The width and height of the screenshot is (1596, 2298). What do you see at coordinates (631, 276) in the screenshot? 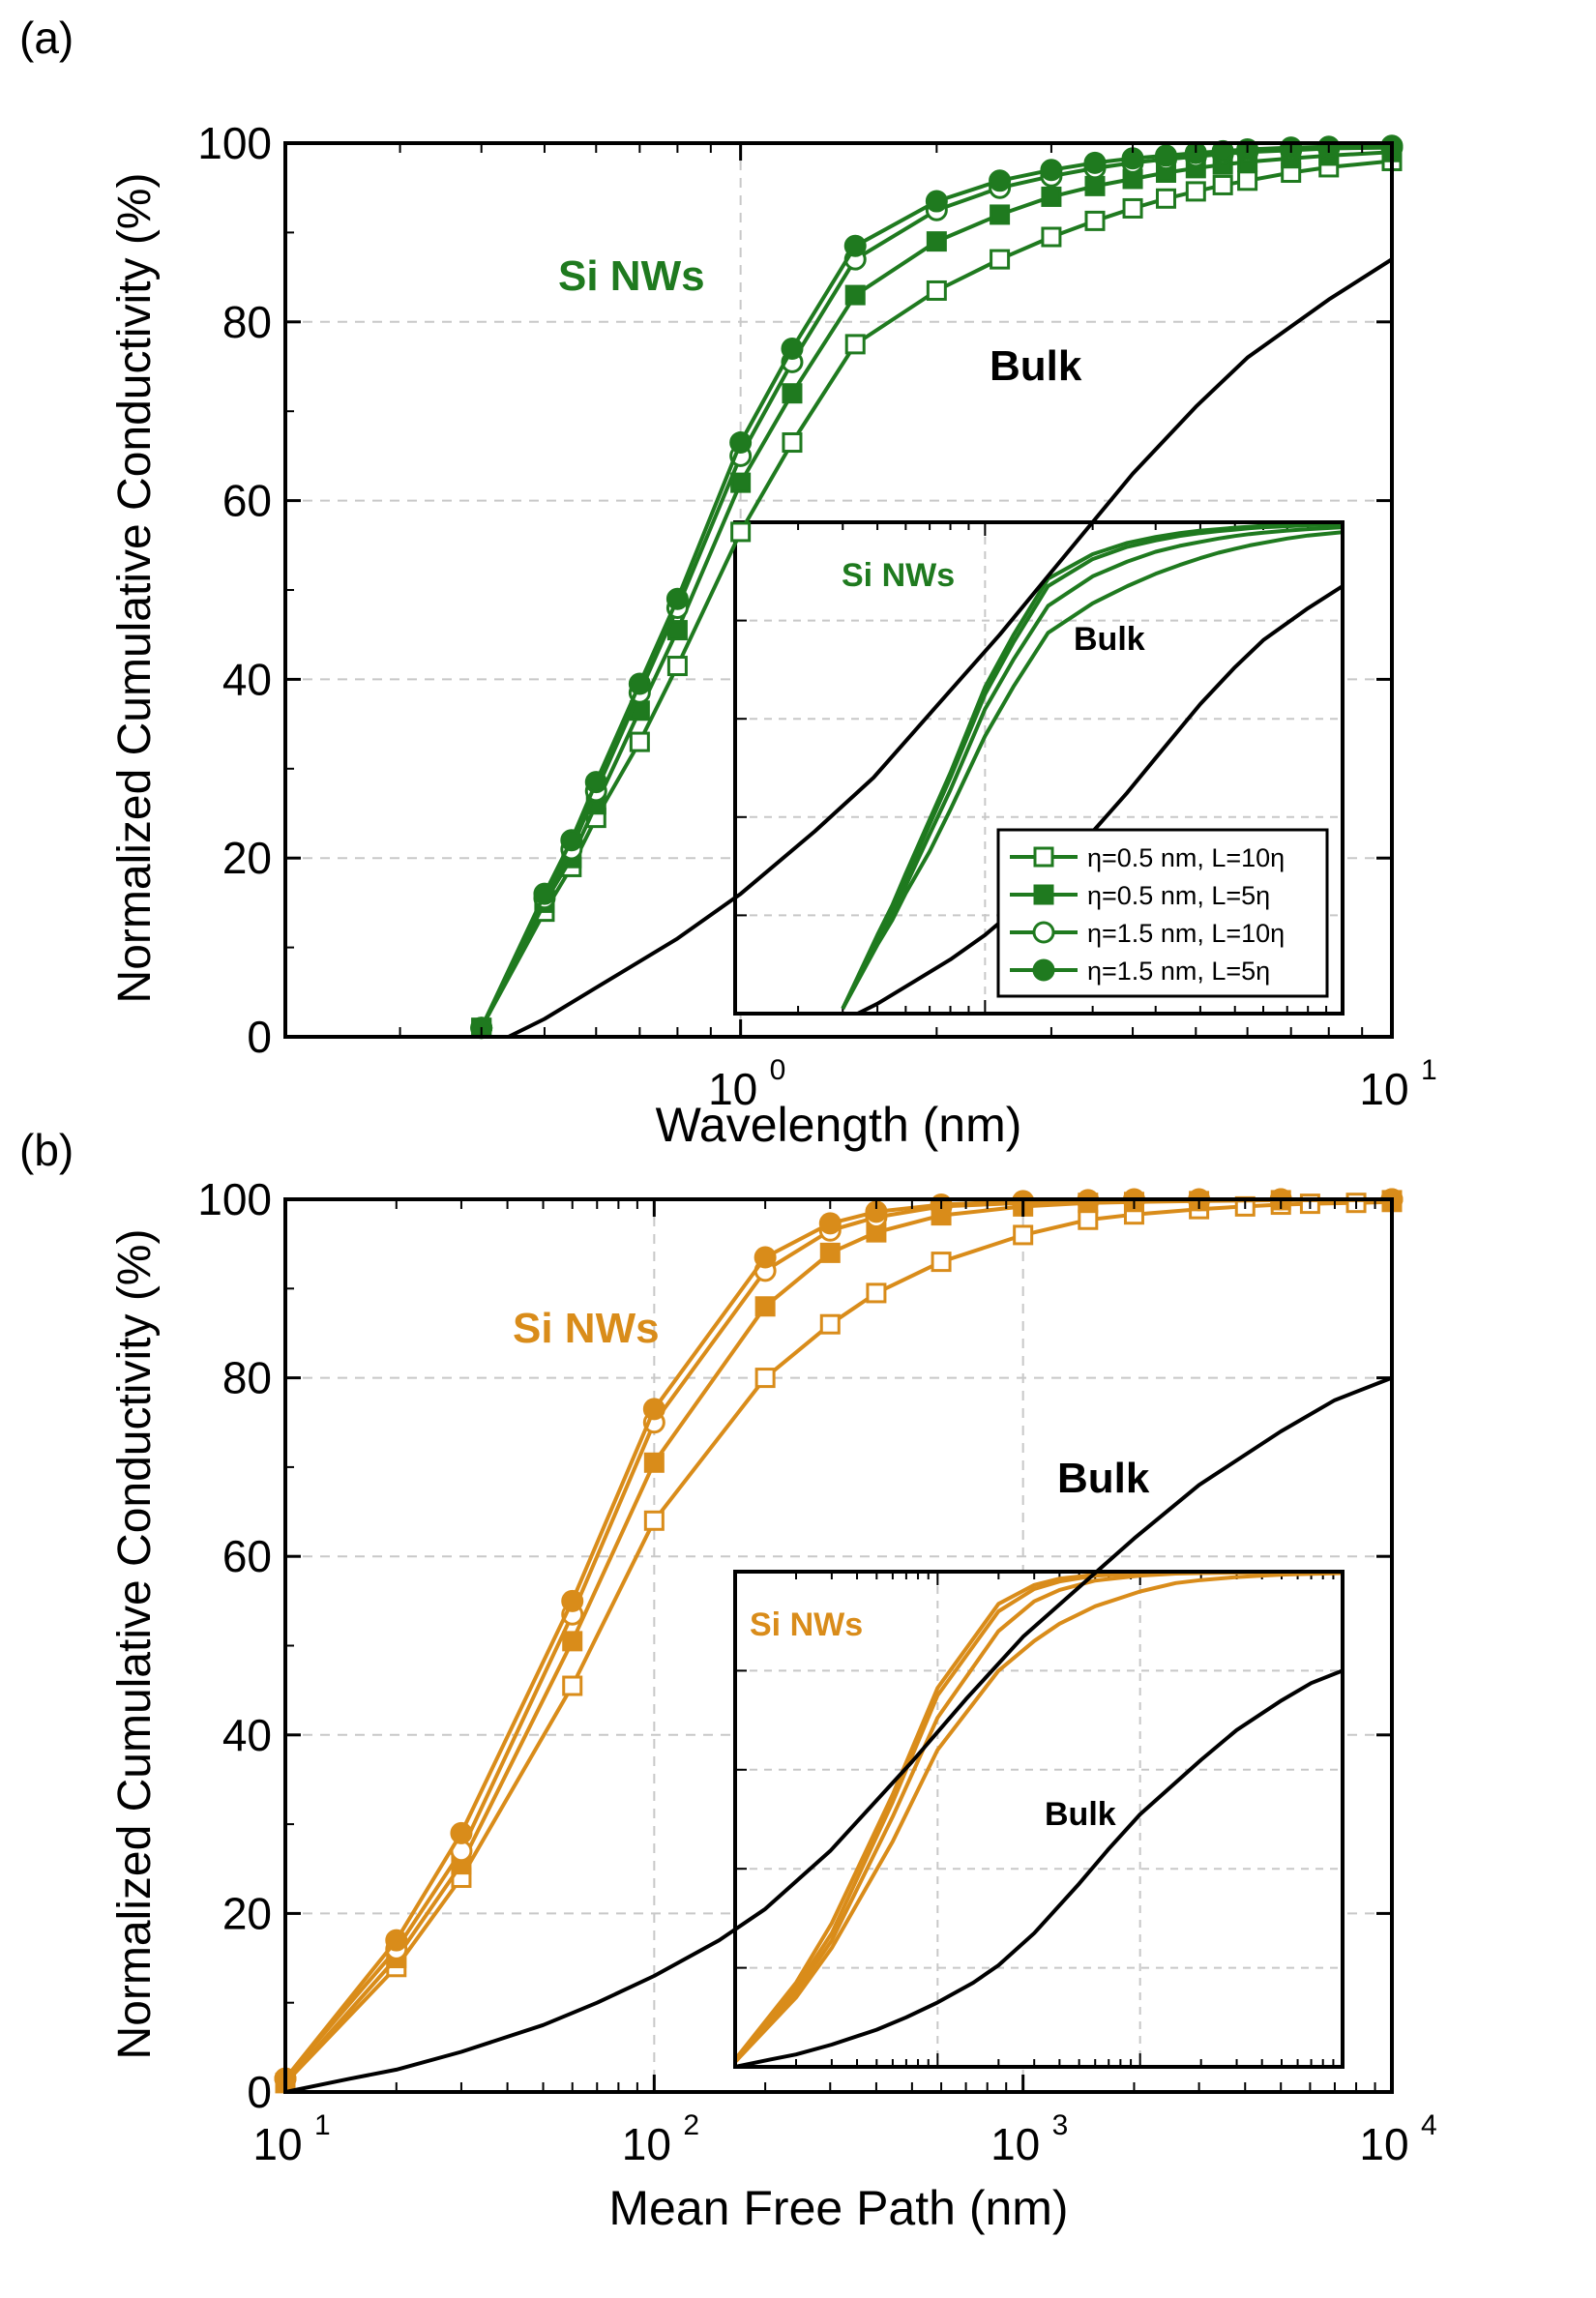
I see `panel-a-annotation-si-nws: Si NWs` at bounding box center [631, 276].